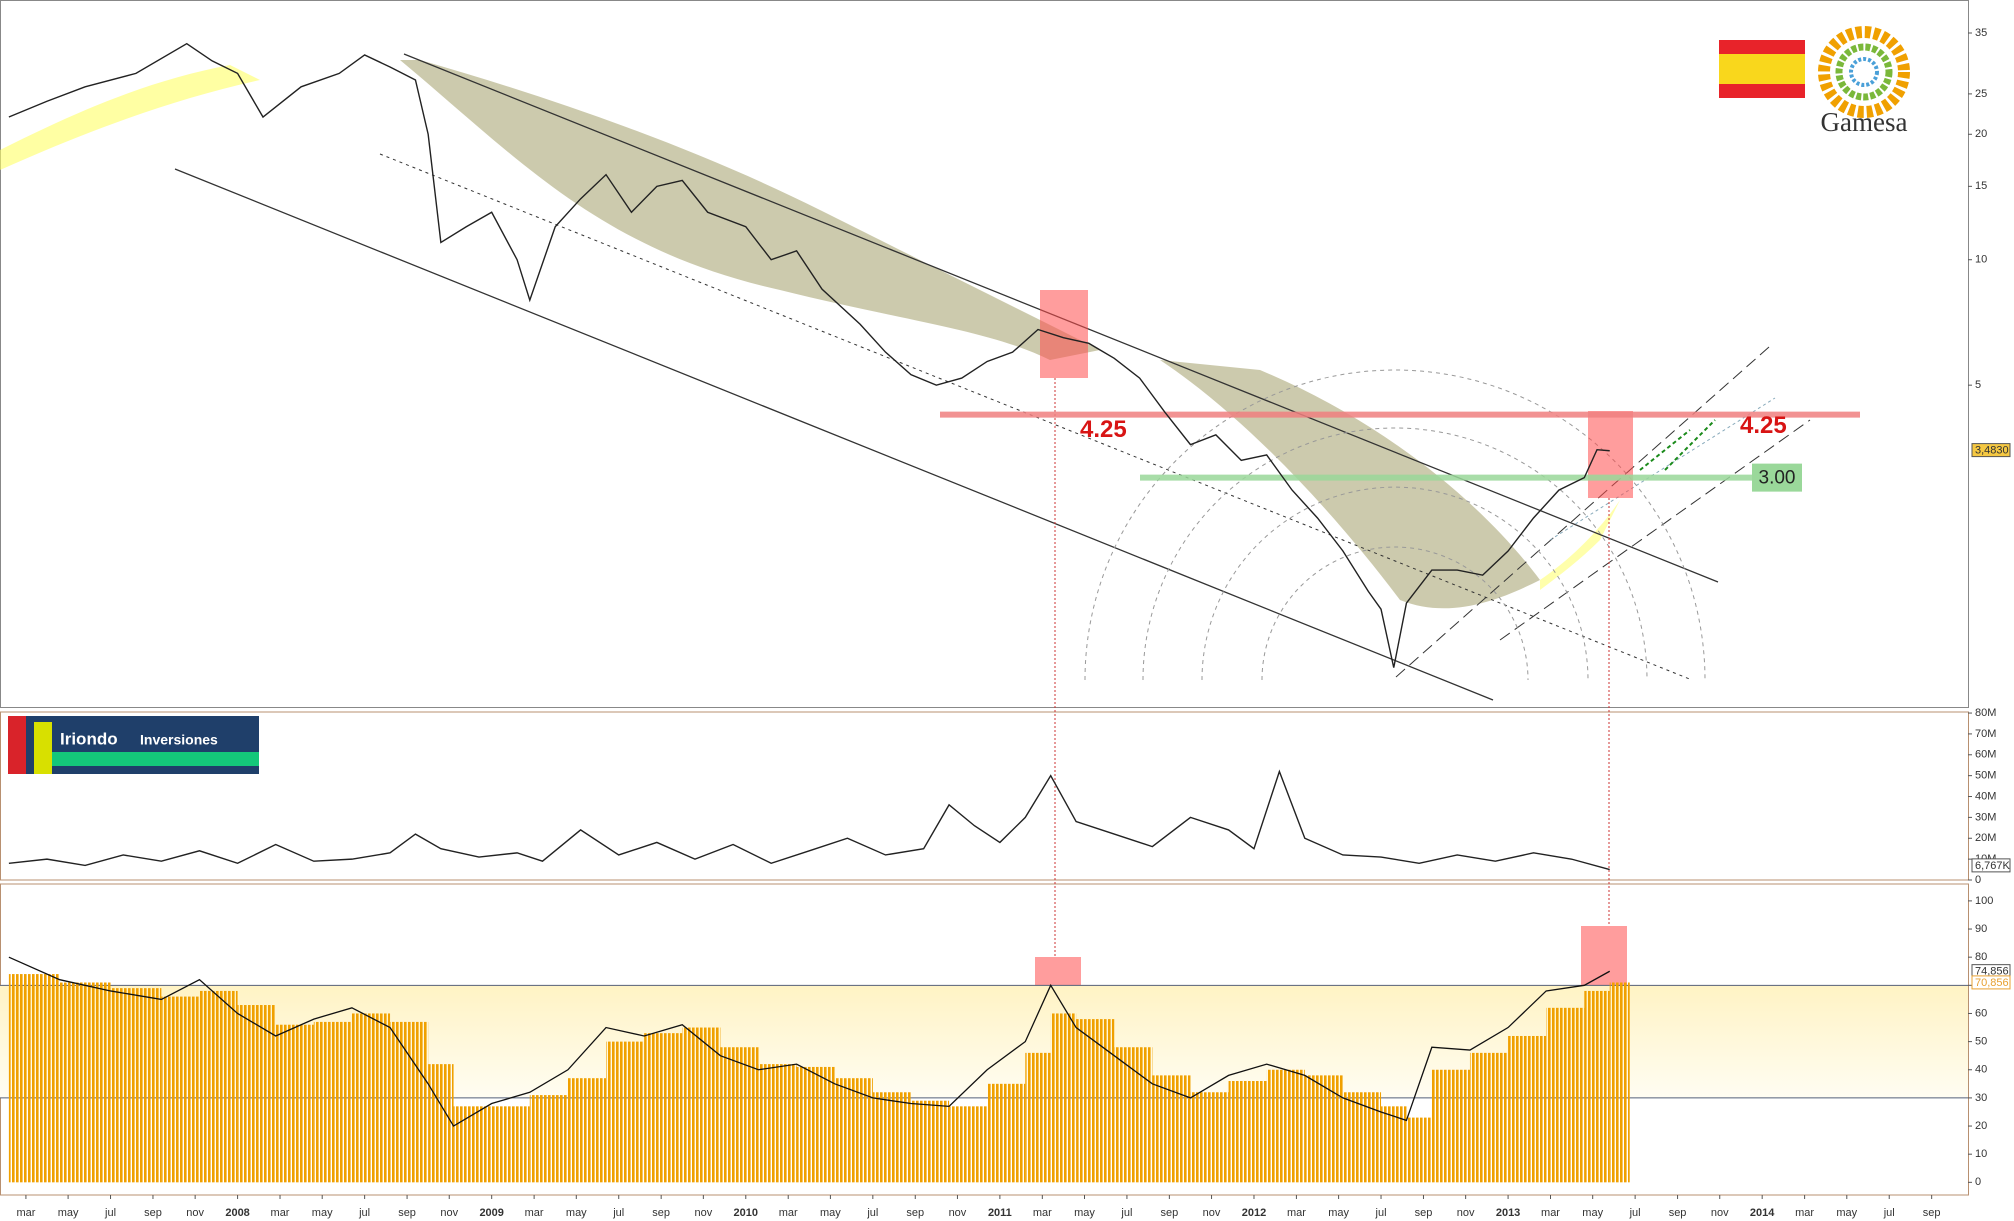  What do you see at coordinates (1981, 186) in the screenshot?
I see `y-tick-label: 15` at bounding box center [1981, 186].